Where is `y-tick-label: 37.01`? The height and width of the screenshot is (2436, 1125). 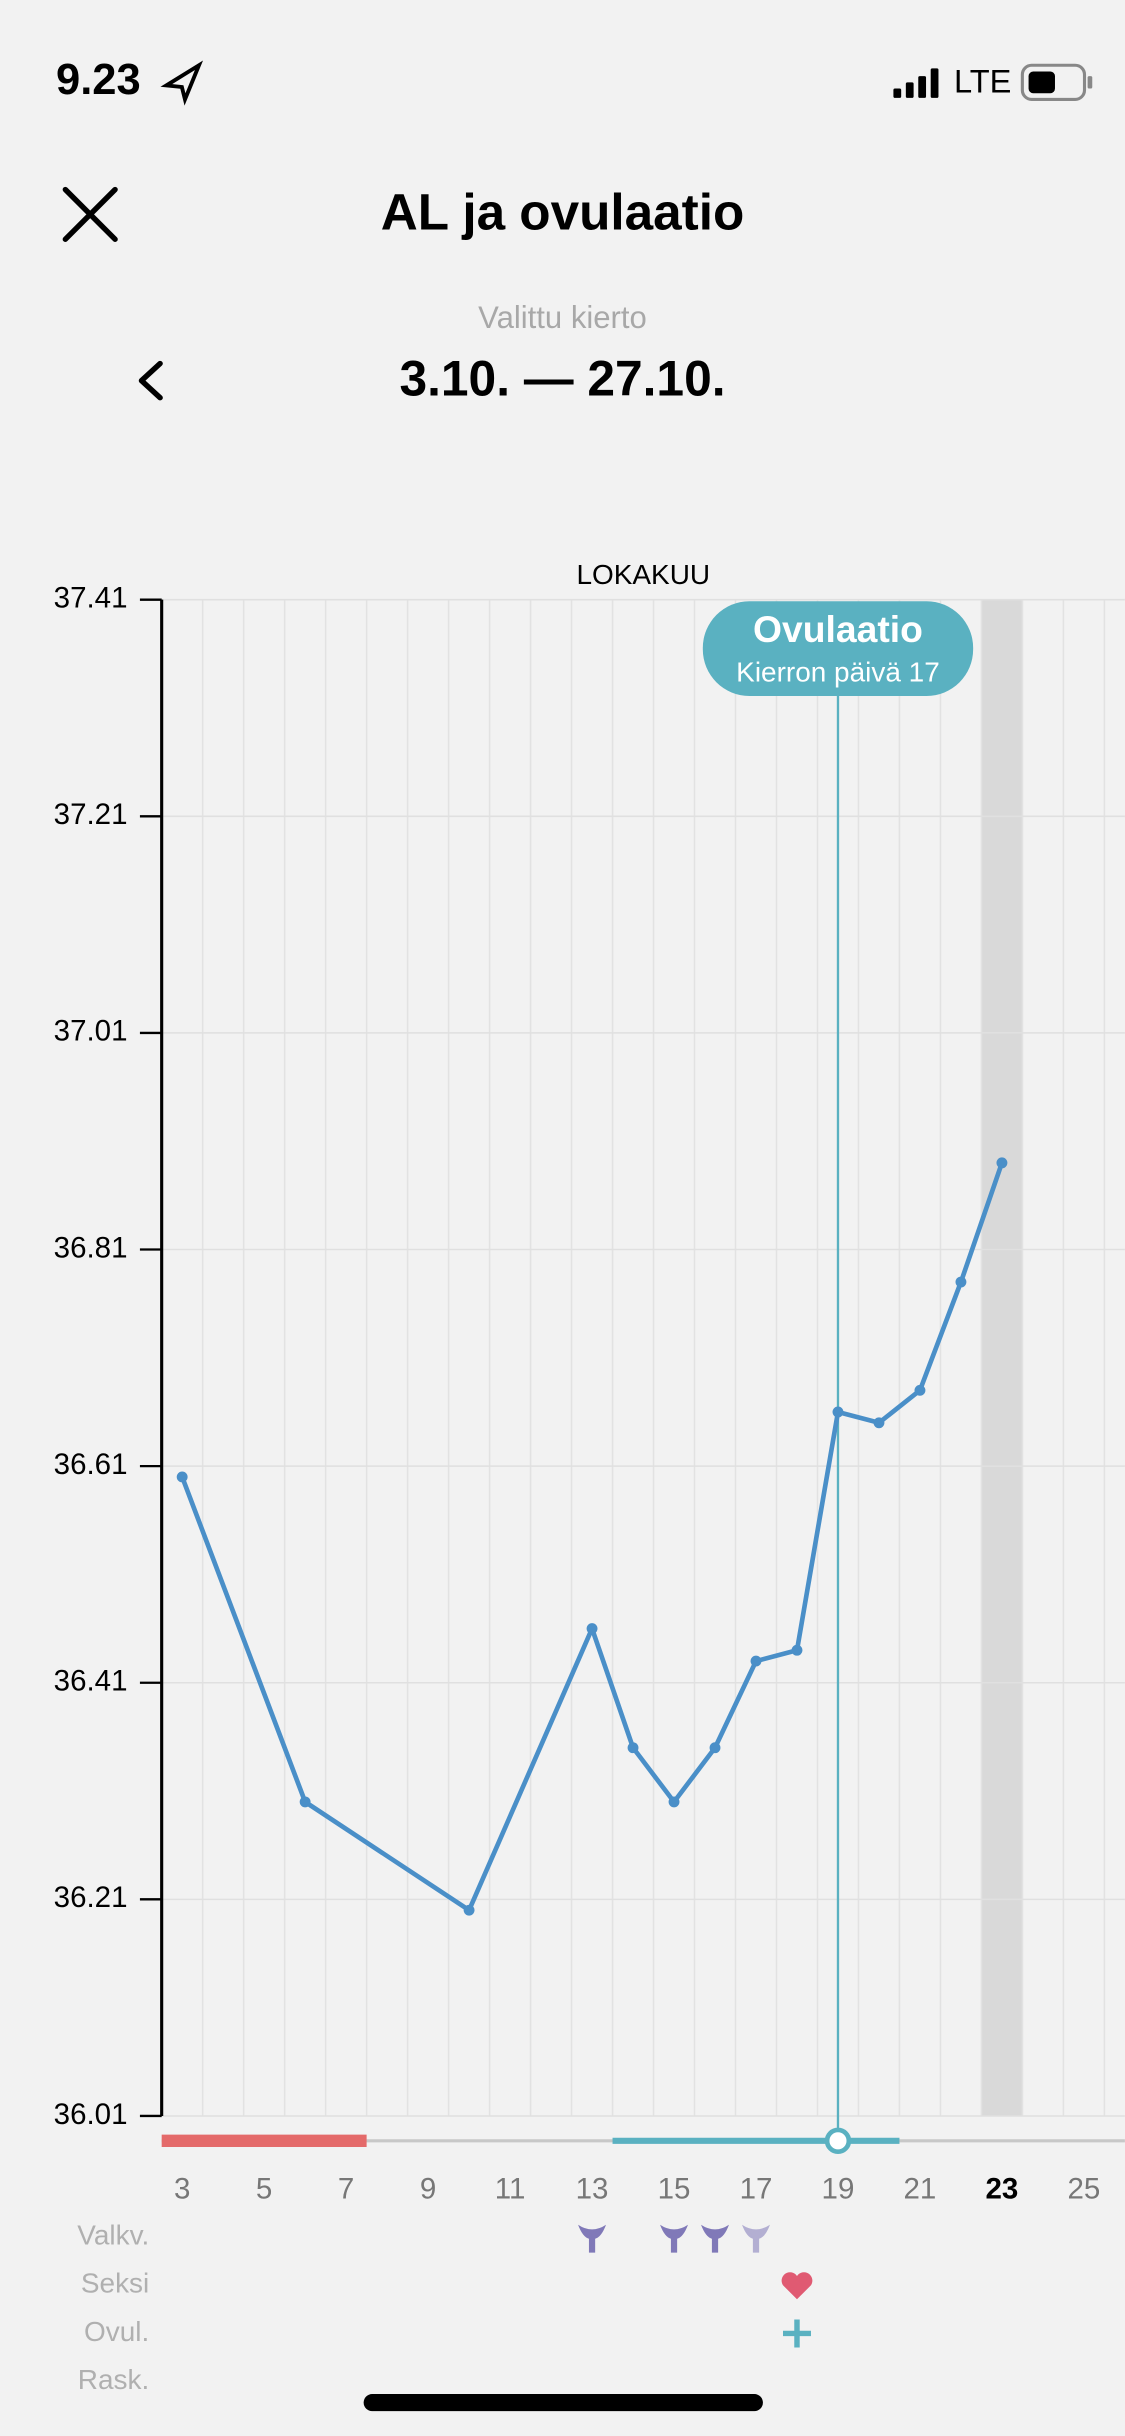 y-tick-label: 37.01 is located at coordinates (91, 1031).